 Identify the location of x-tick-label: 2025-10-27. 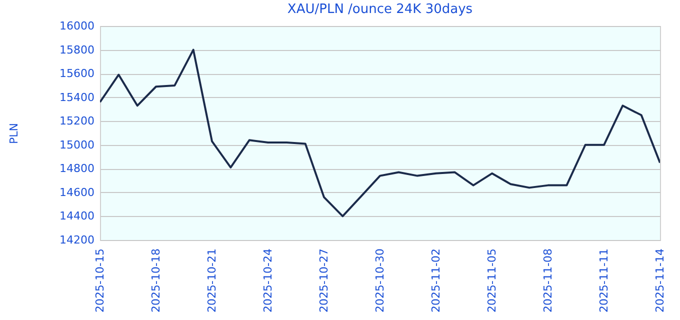
(324, 280).